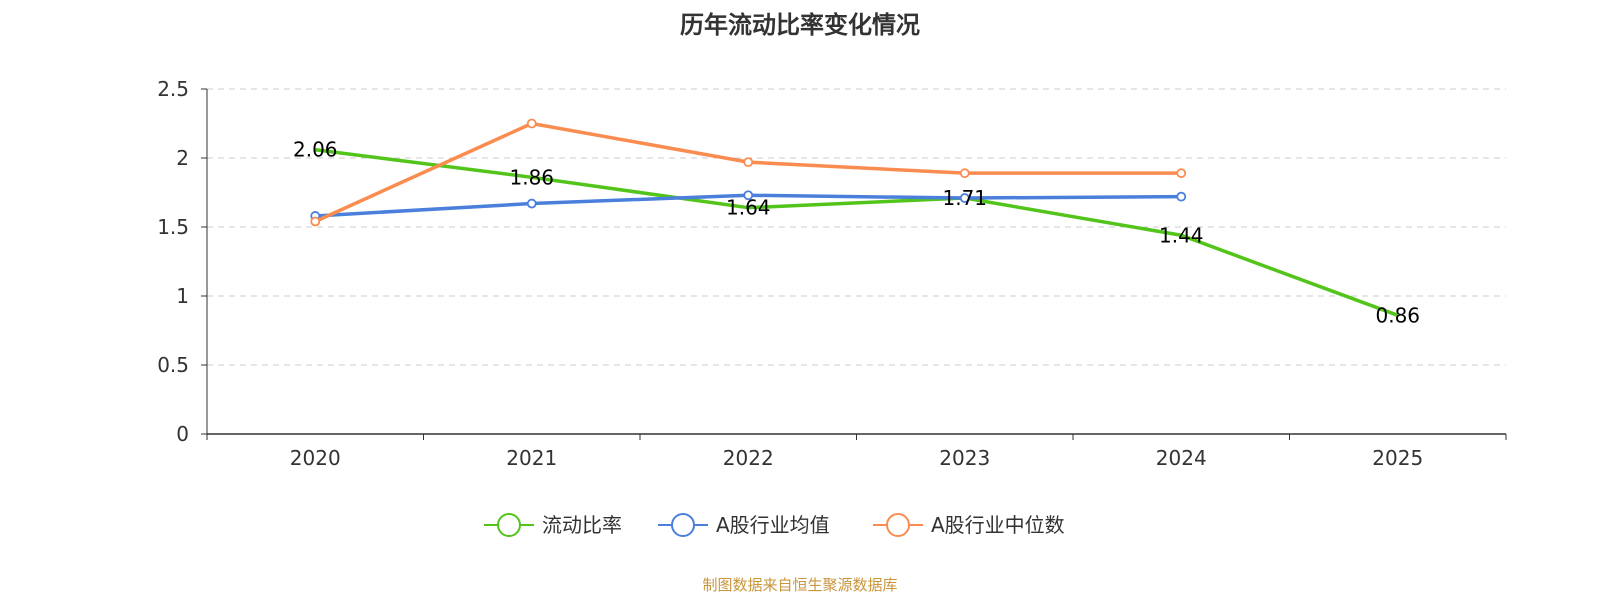 The width and height of the screenshot is (1600, 600). Describe the element at coordinates (748, 458) in the screenshot. I see `x-tick-label: 2022` at that location.